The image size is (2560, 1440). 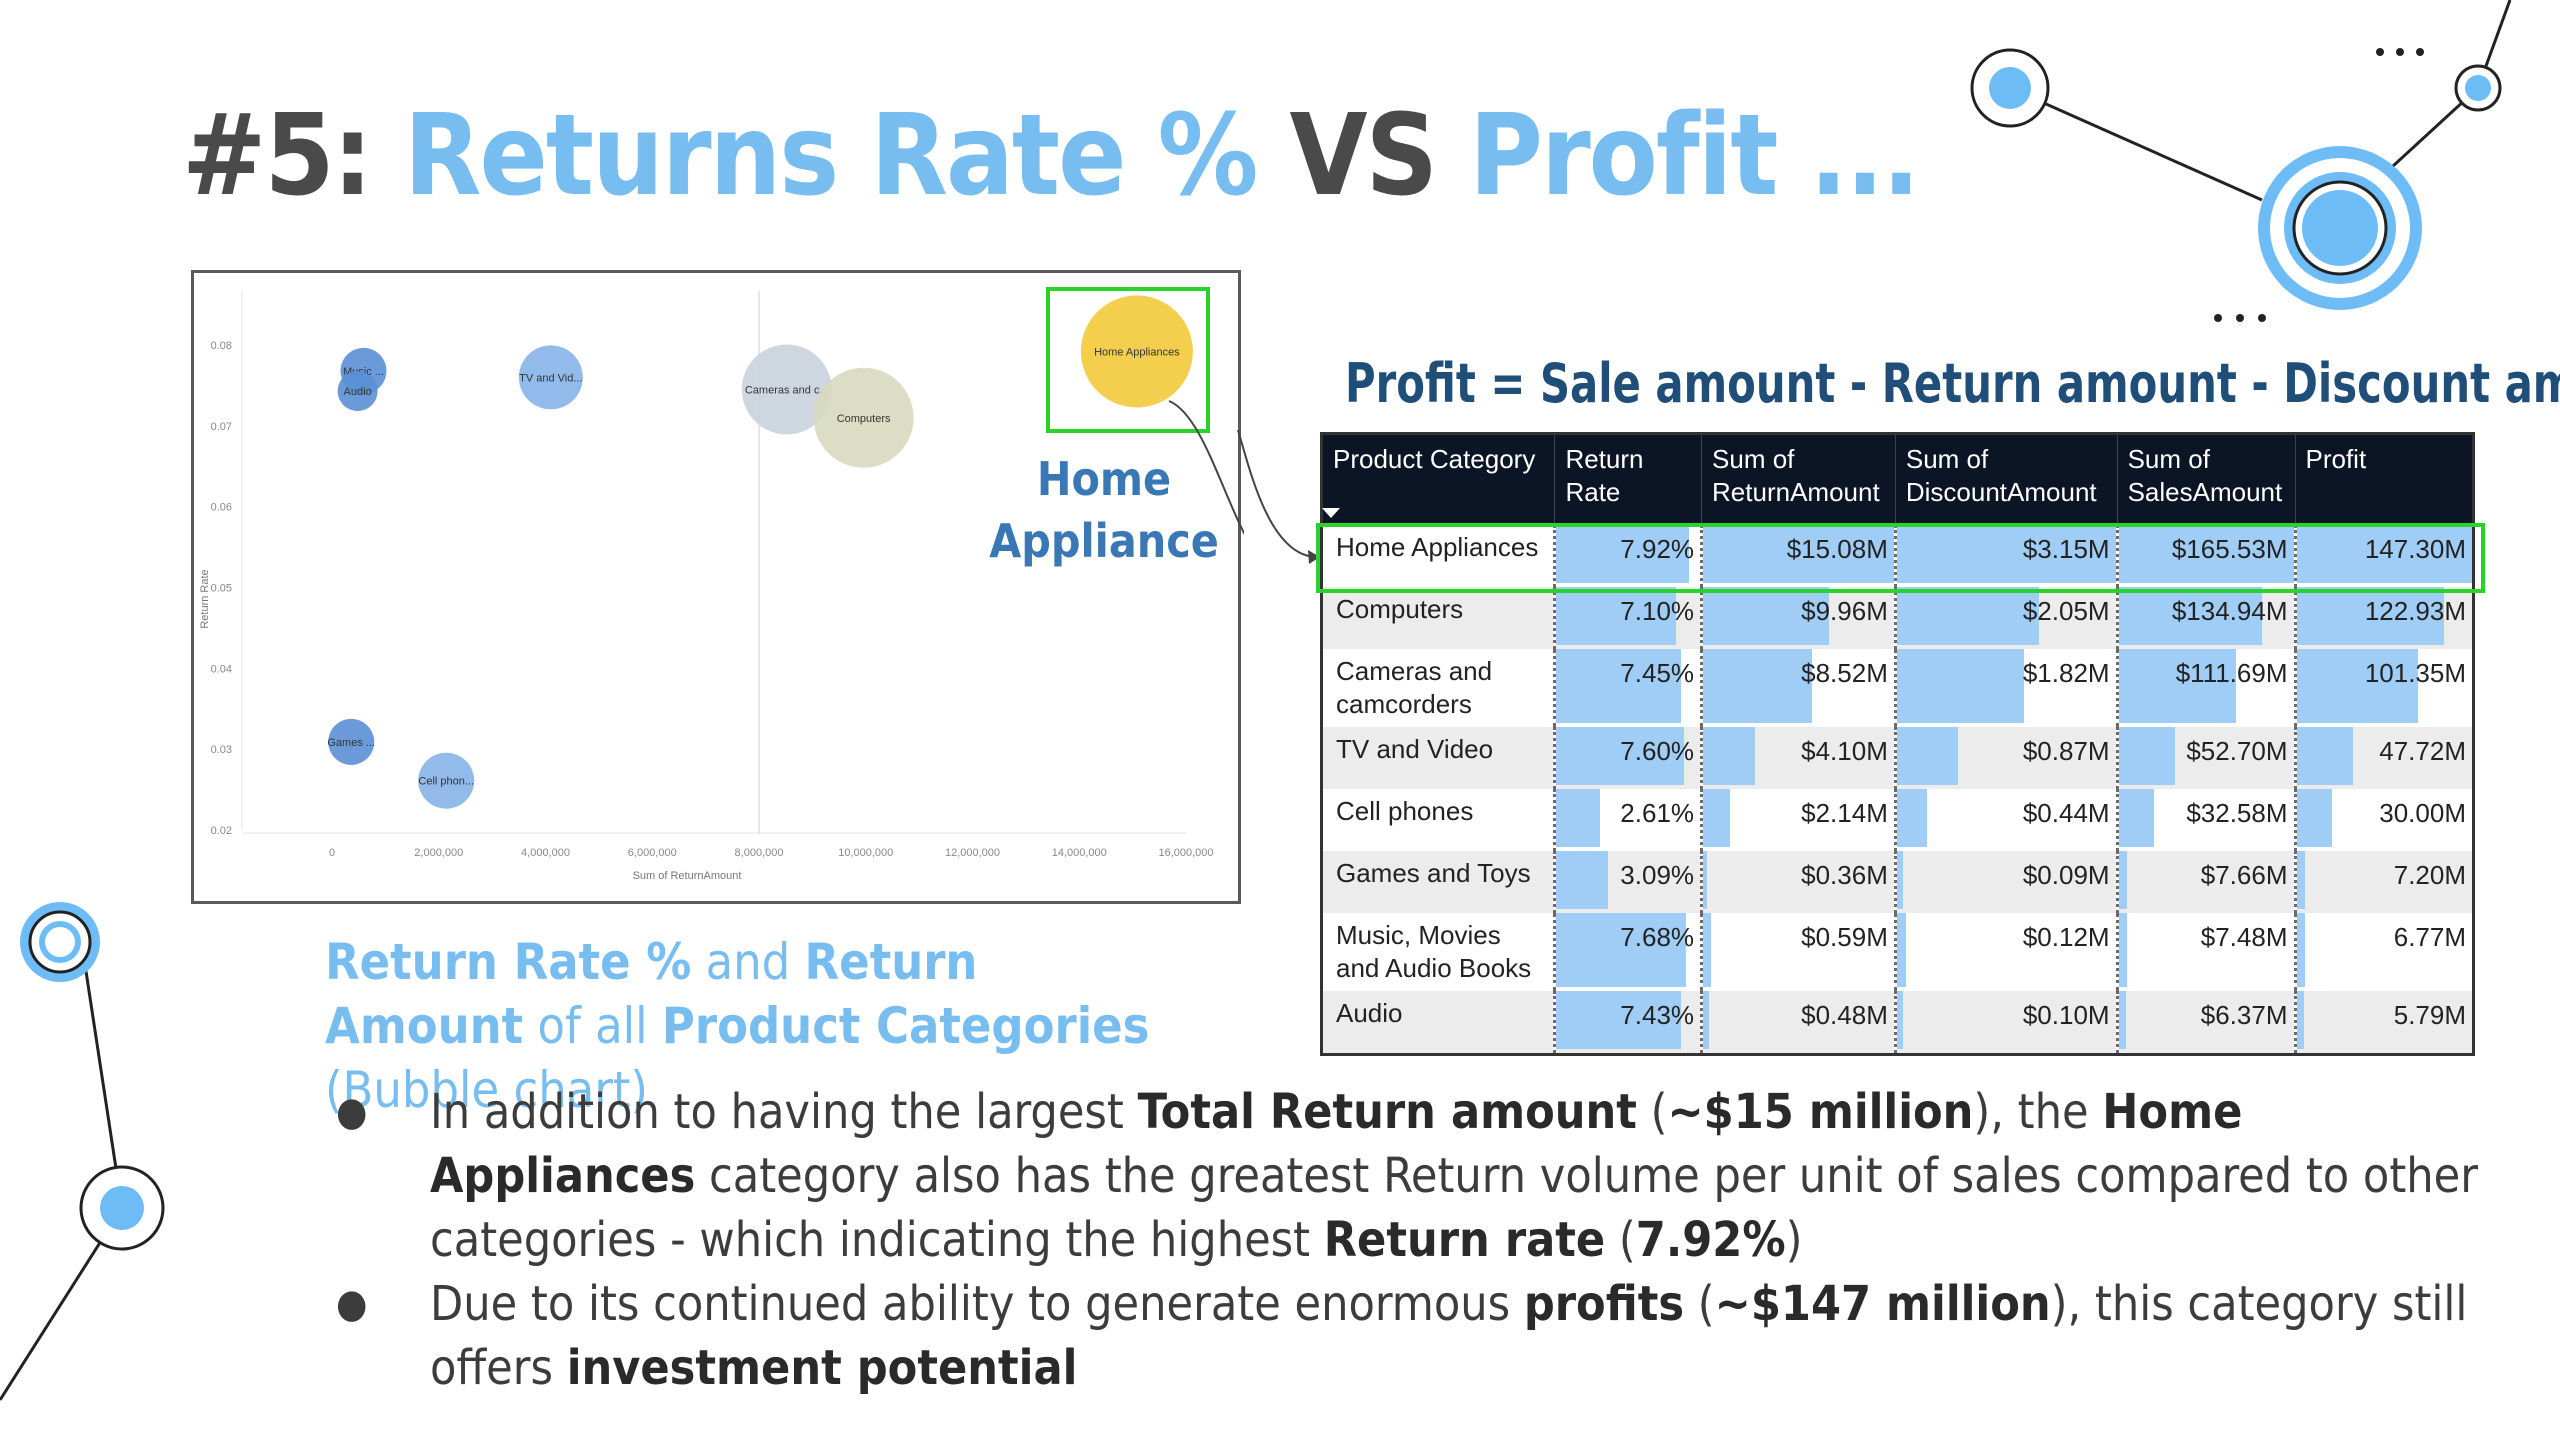 What do you see at coordinates (221, 346) in the screenshot?
I see `y-tick-label: 0.08` at bounding box center [221, 346].